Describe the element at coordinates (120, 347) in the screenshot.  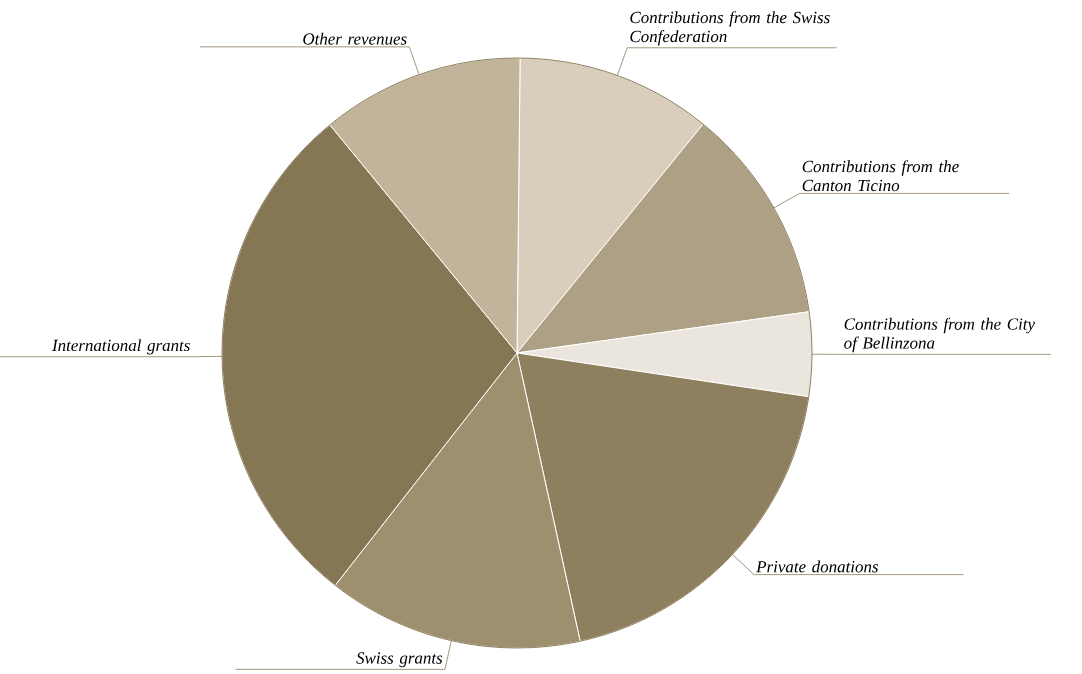
I see `slice-label: International grants` at that location.